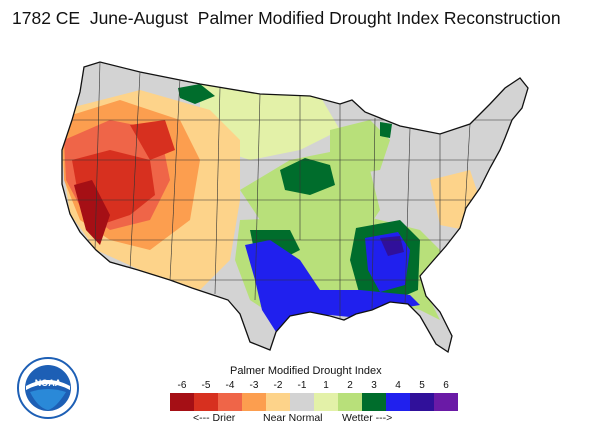 The image size is (593, 444). Describe the element at coordinates (398, 385) in the screenshot. I see `legend-tick-label: 4` at that location.